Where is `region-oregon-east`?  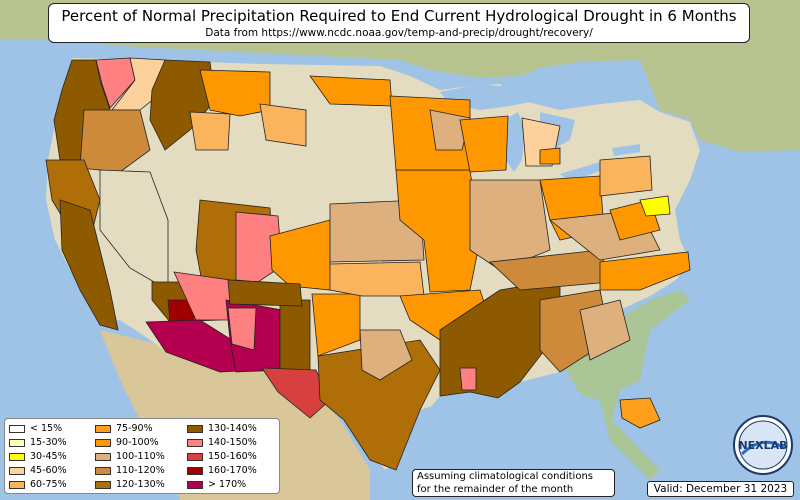 region-oregon-east is located at coordinates (115, 141).